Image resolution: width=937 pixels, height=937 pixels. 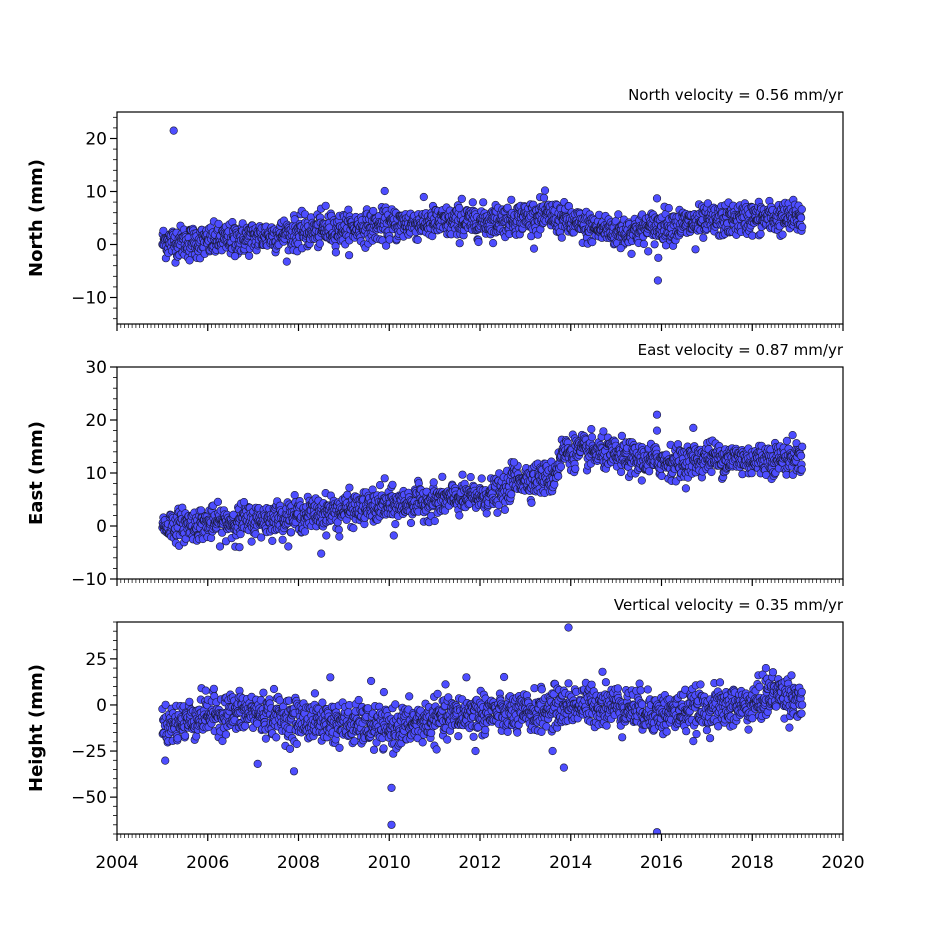 What do you see at coordinates (36, 728) in the screenshot?
I see `height-ylabel: Height (mm)` at bounding box center [36, 728].